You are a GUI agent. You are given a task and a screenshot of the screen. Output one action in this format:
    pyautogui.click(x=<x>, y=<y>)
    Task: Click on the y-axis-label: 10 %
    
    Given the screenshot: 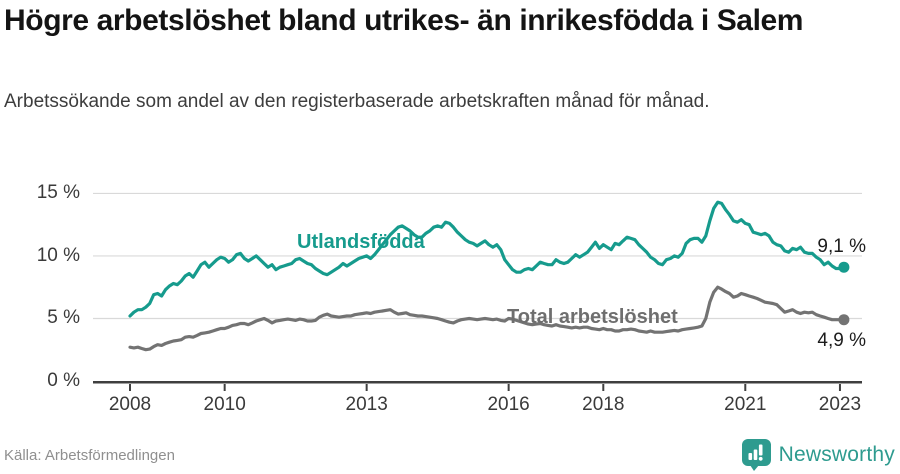 What is the action you would take?
    pyautogui.click(x=58, y=255)
    